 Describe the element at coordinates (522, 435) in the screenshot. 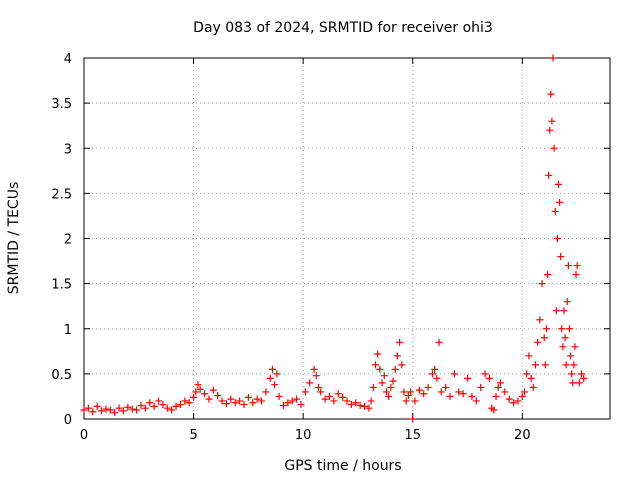

I see `x-tick-label: 20` at that location.